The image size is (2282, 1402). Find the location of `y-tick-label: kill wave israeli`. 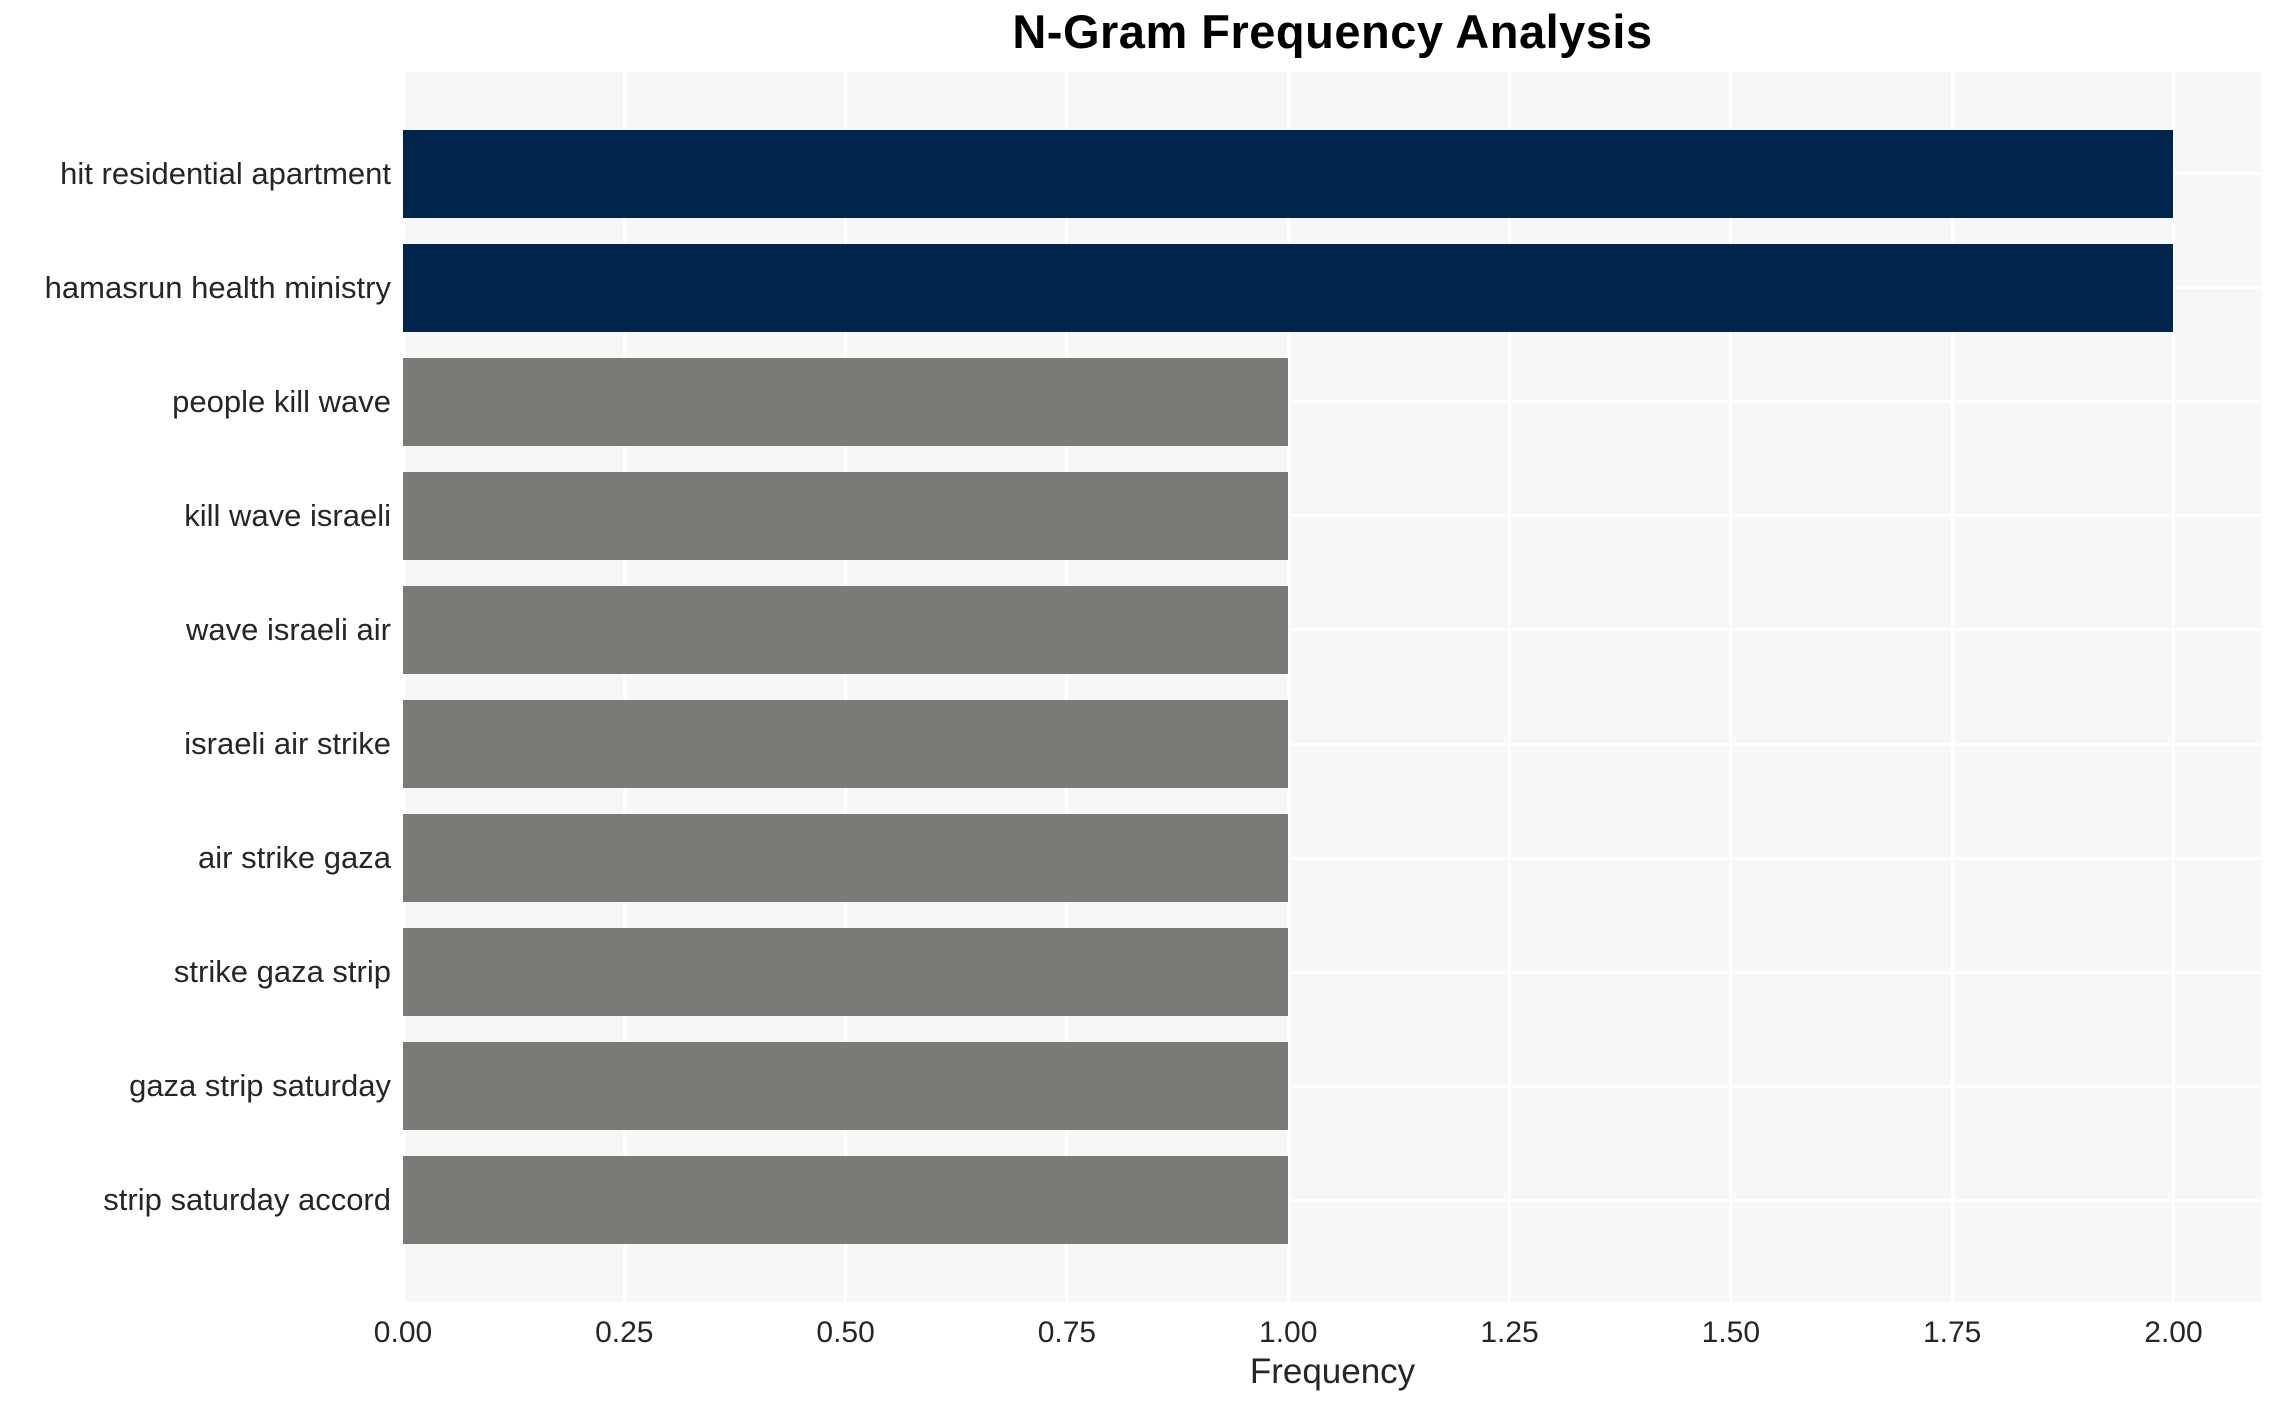

y-tick-label: kill wave israeli is located at coordinates (287, 515).